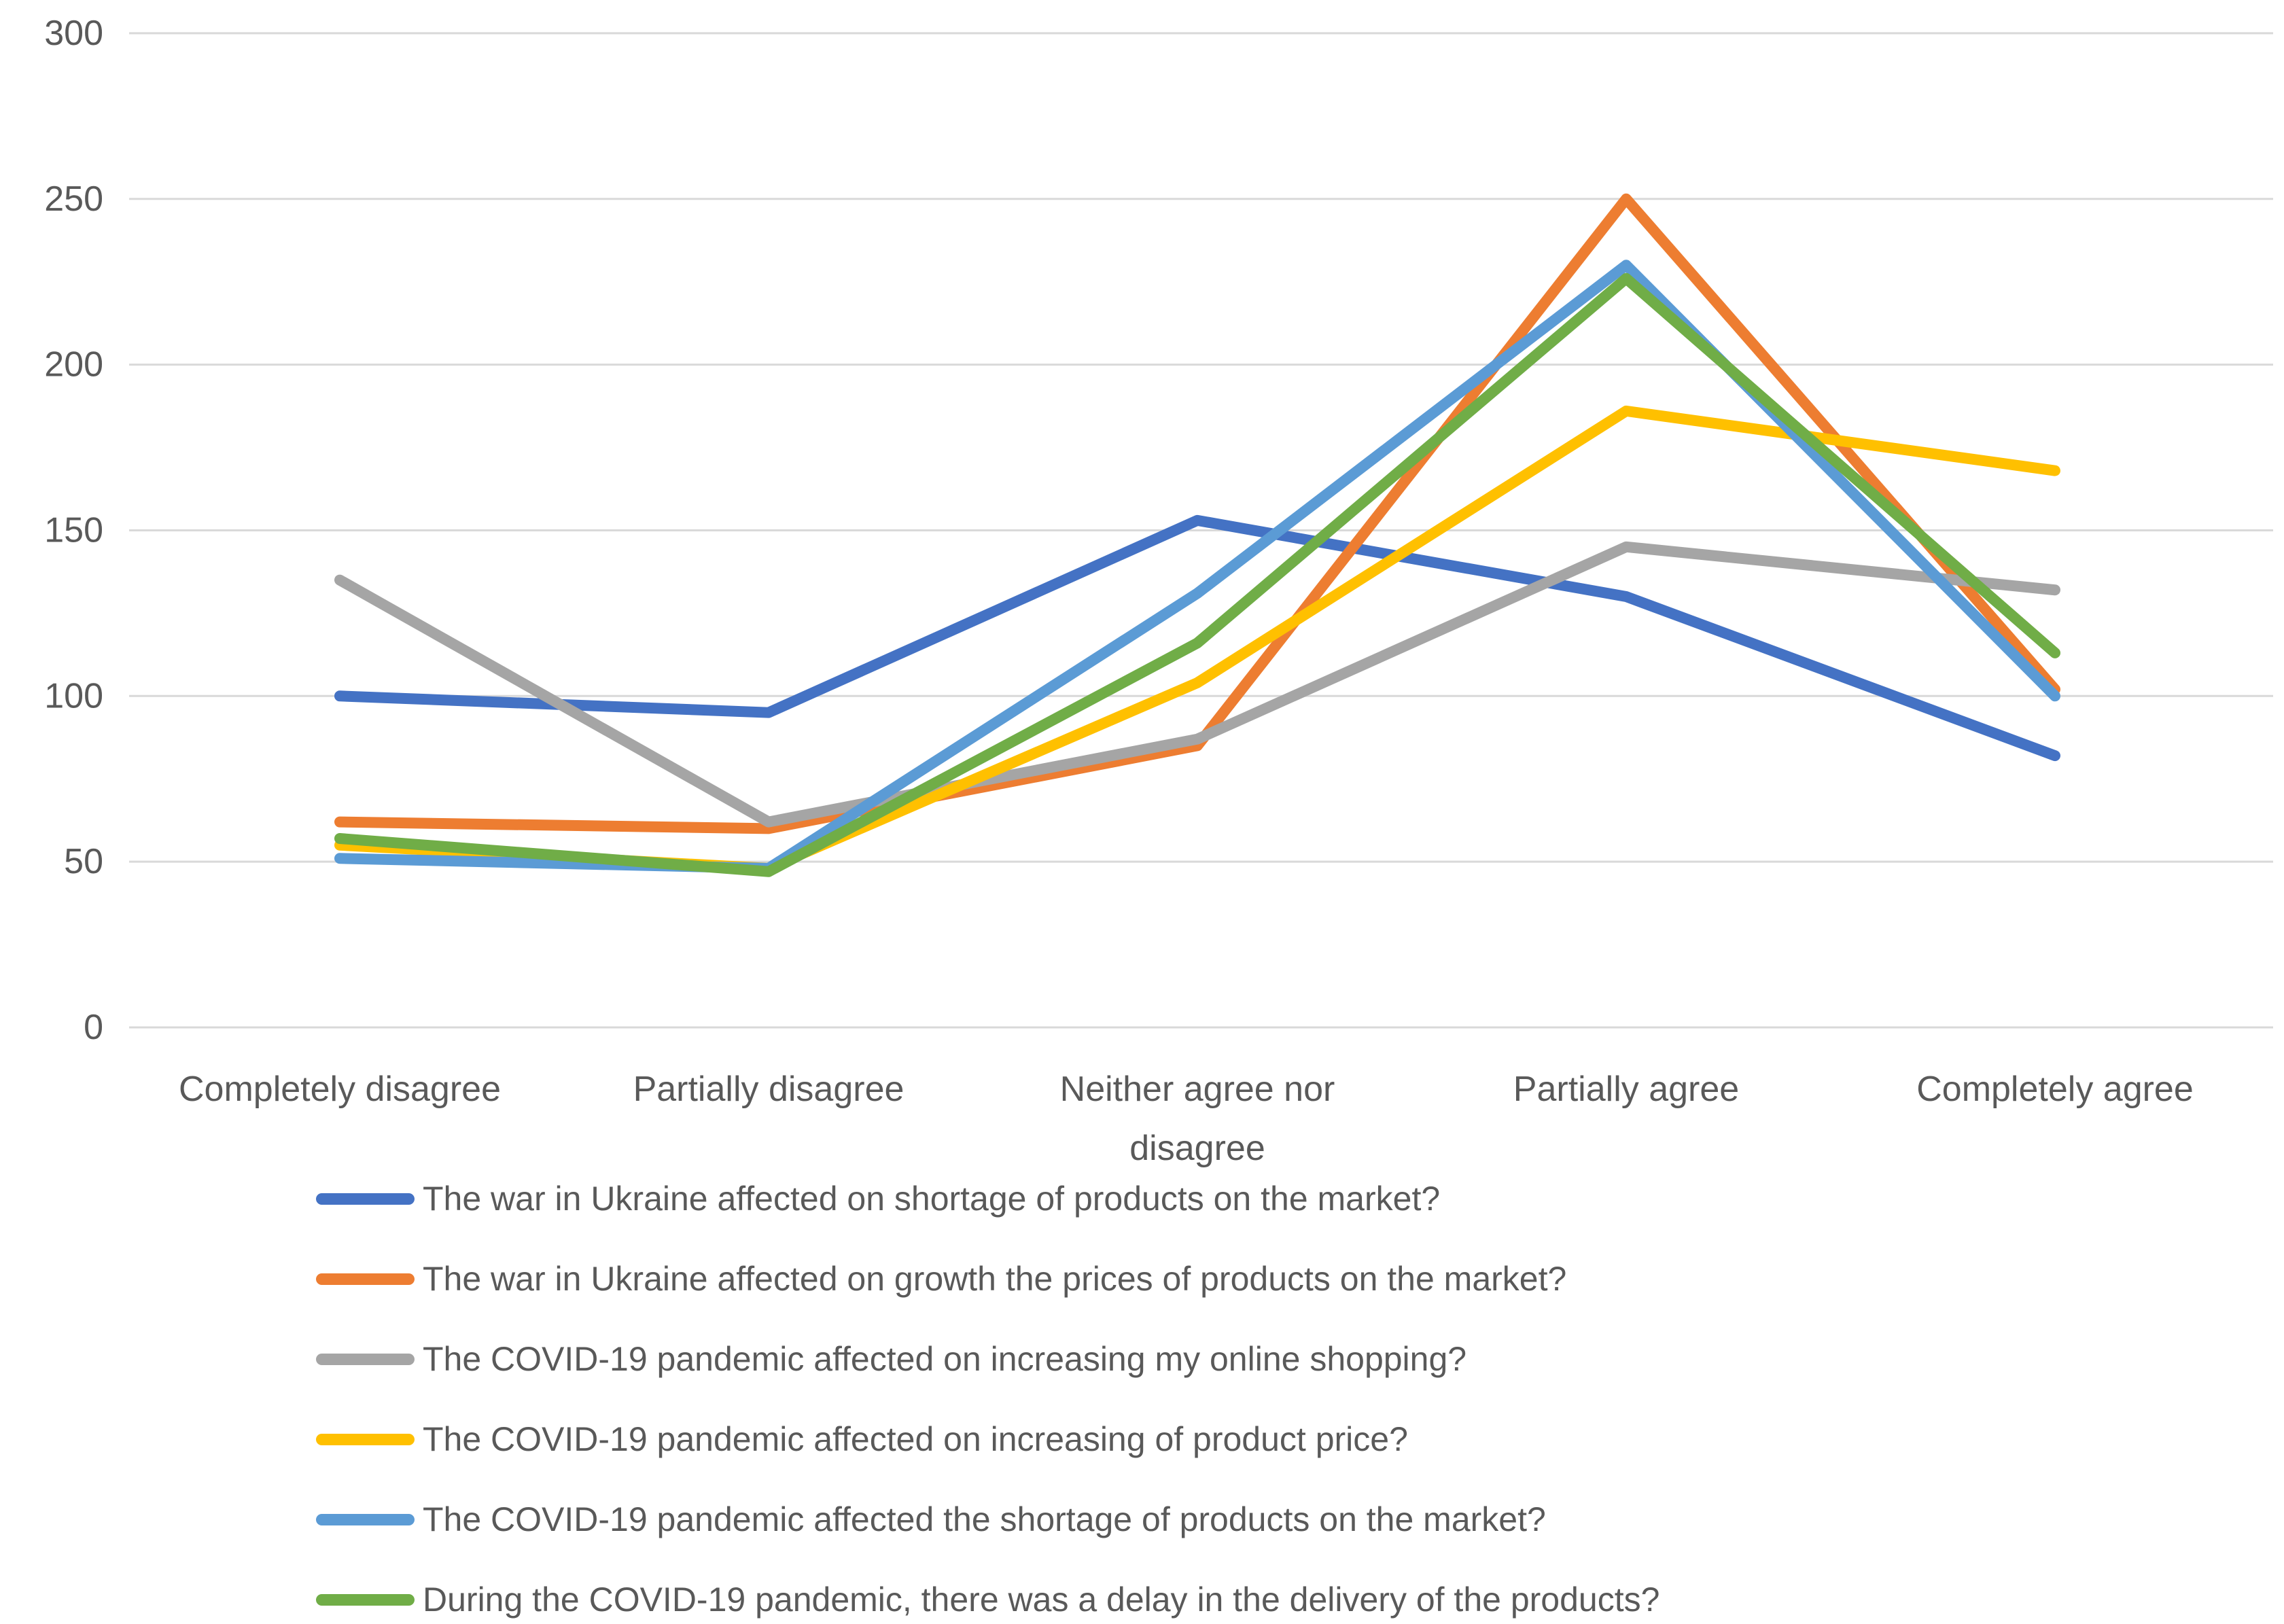 This screenshot has width=2284, height=1624. What do you see at coordinates (2055, 1089) in the screenshot?
I see `x-category-label-4: Completely agree` at bounding box center [2055, 1089].